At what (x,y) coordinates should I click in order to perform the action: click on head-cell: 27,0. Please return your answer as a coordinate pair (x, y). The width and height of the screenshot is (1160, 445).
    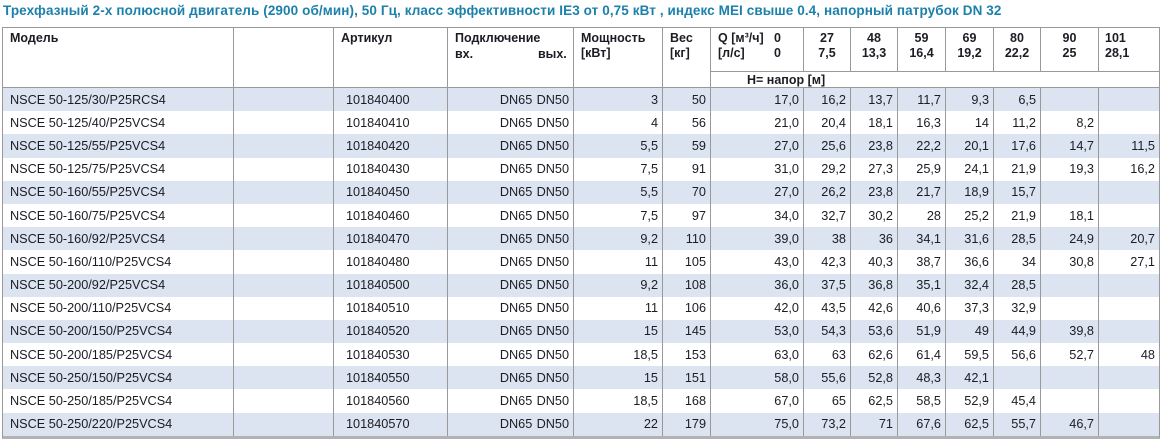
    Looking at the image, I should click on (757, 192).